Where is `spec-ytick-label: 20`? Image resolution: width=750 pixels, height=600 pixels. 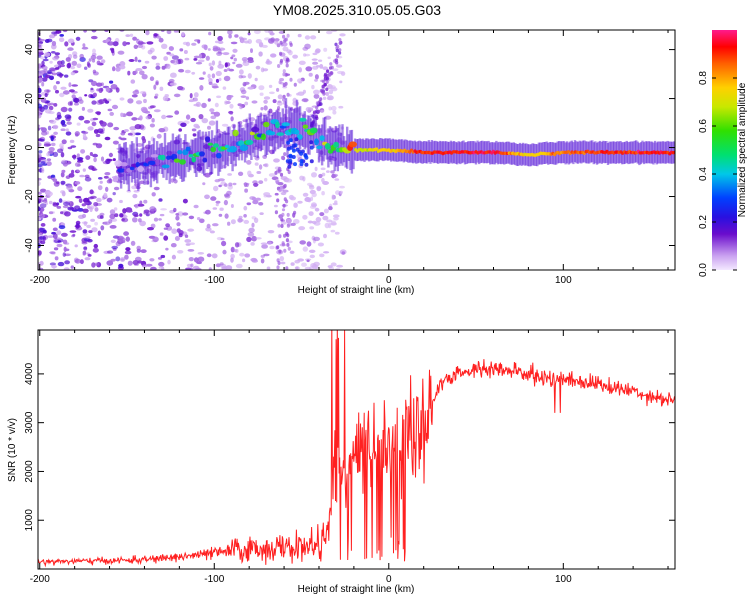 spec-ytick-label: 20 is located at coordinates (29, 99).